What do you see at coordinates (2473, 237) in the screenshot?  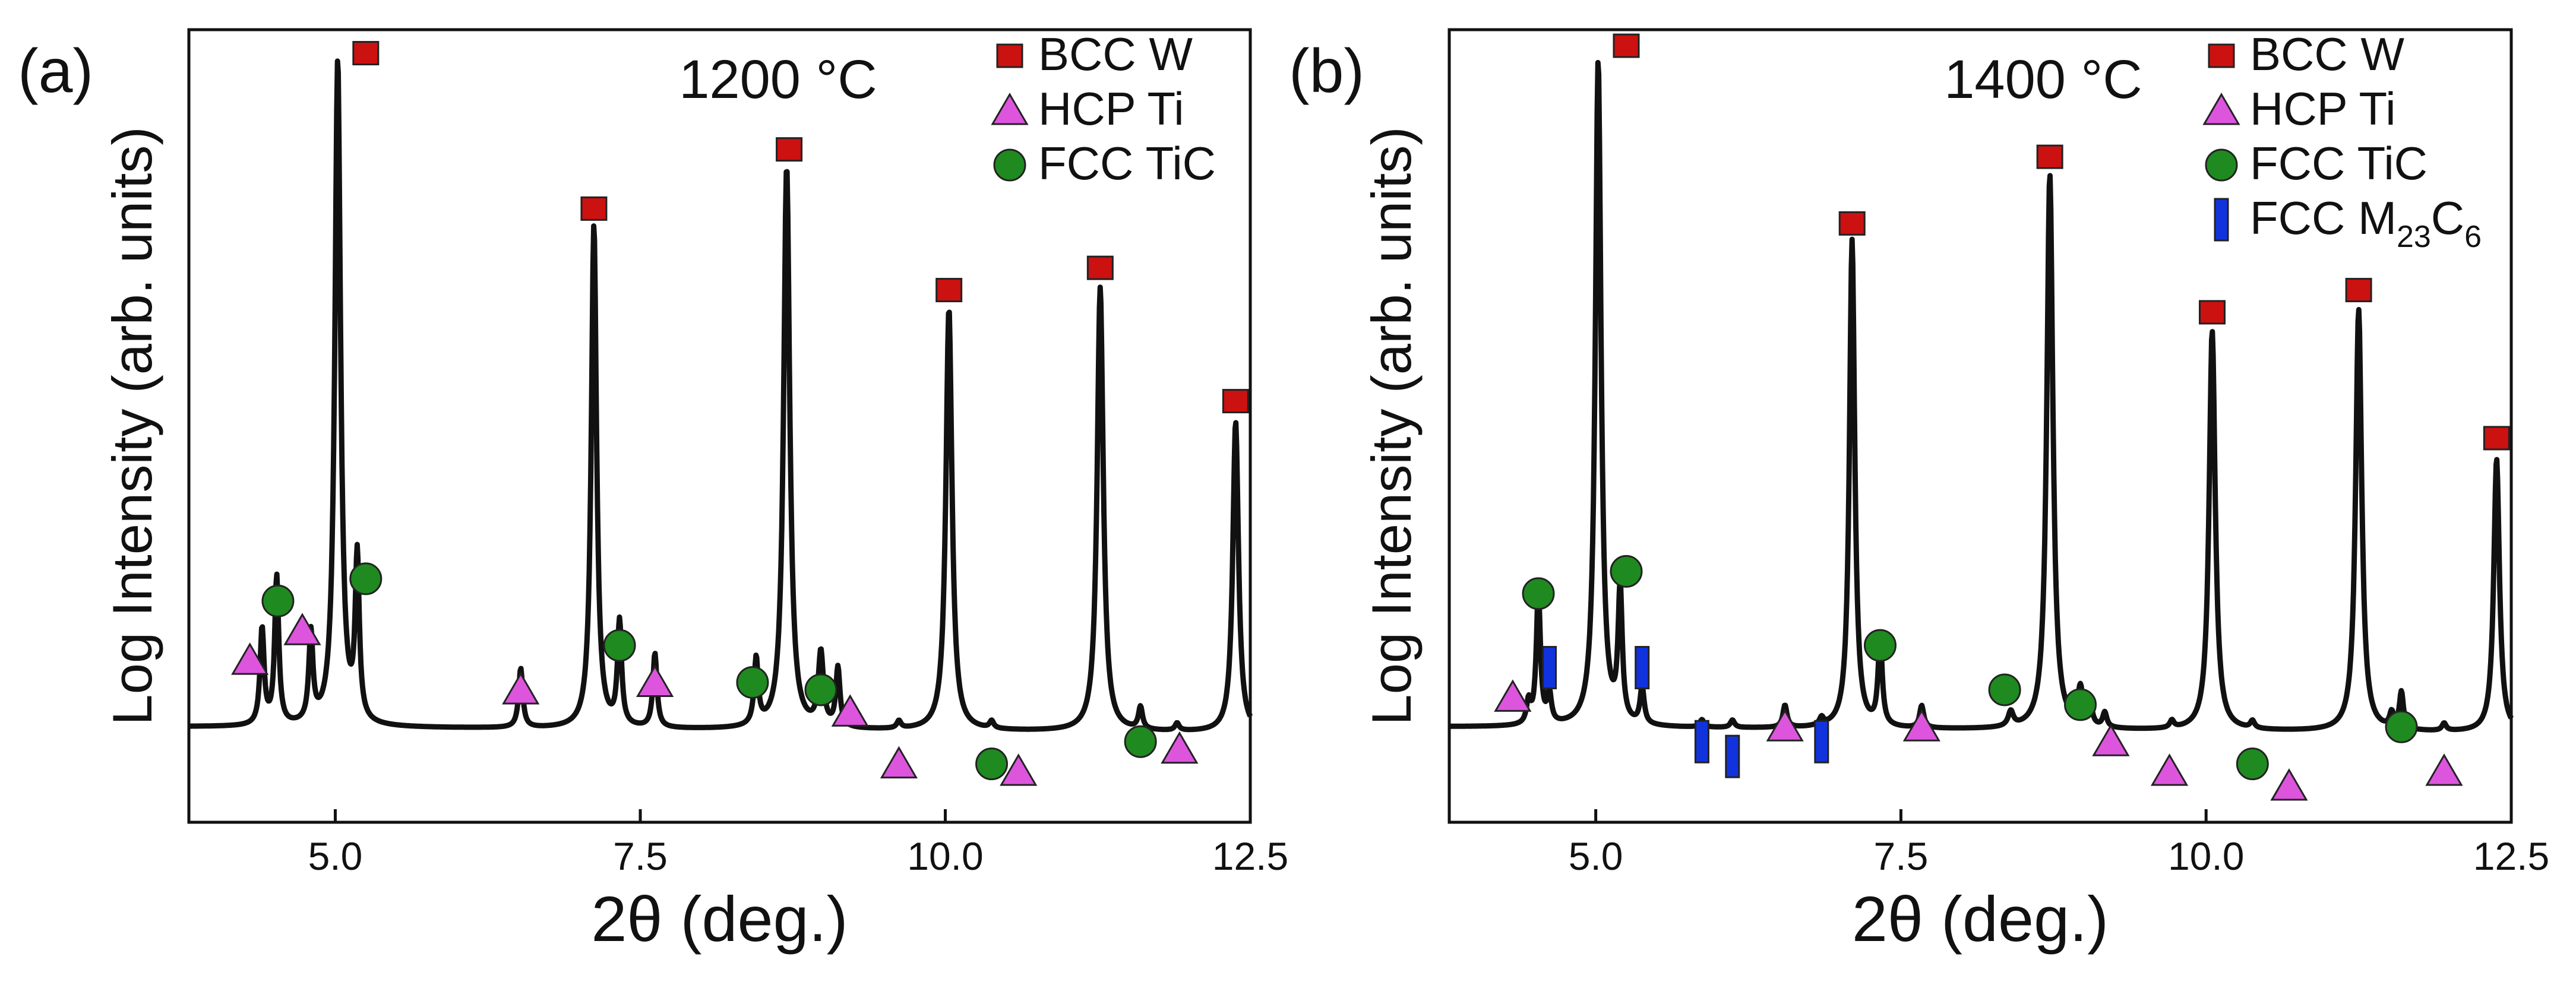 I see `legend-label-sub: 6` at bounding box center [2473, 237].